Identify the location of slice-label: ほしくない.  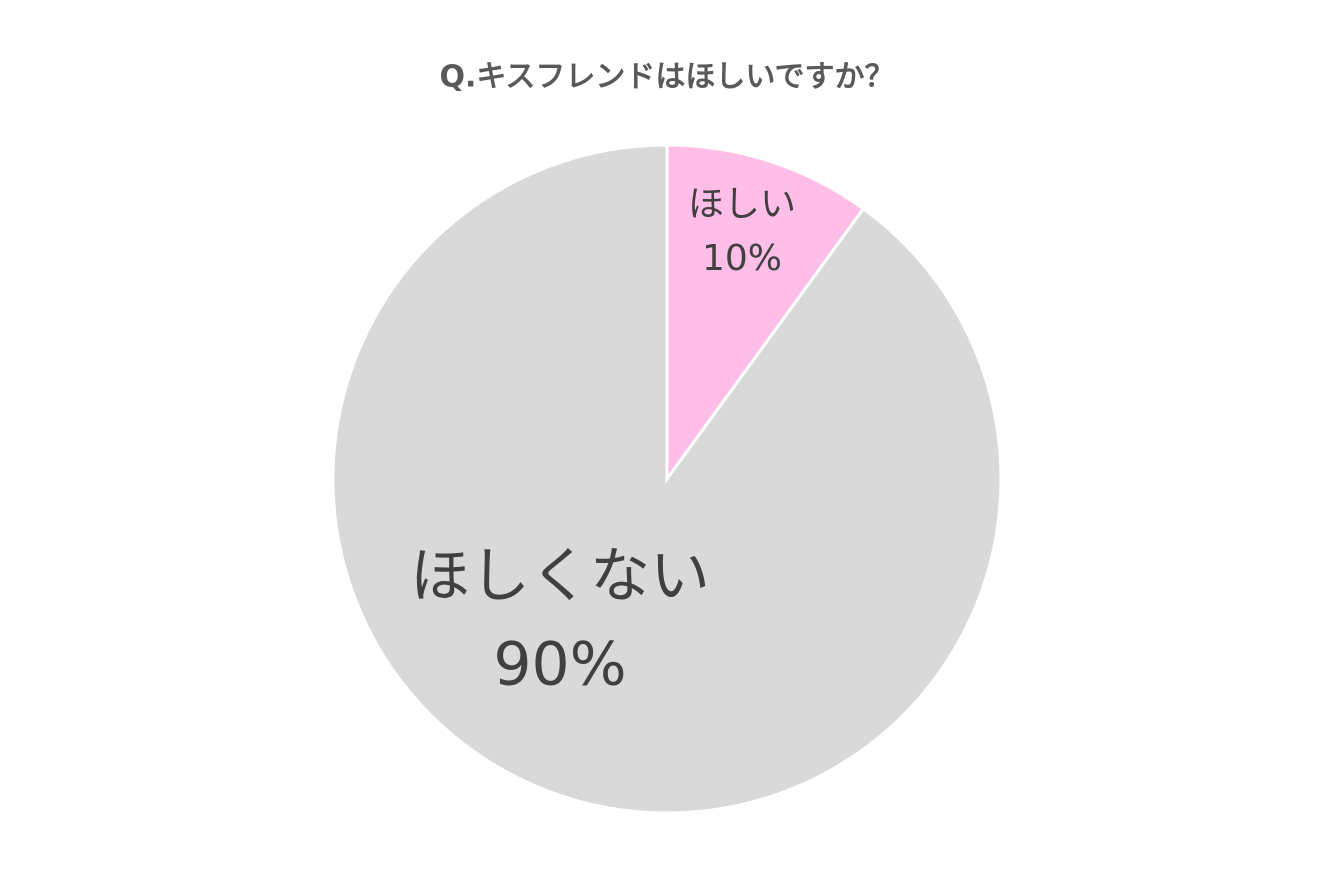
(560, 577).